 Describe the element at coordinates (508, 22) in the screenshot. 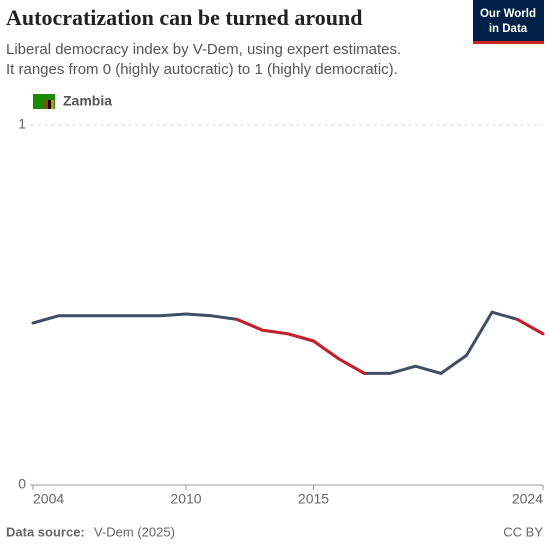

I see `logo` at that location.